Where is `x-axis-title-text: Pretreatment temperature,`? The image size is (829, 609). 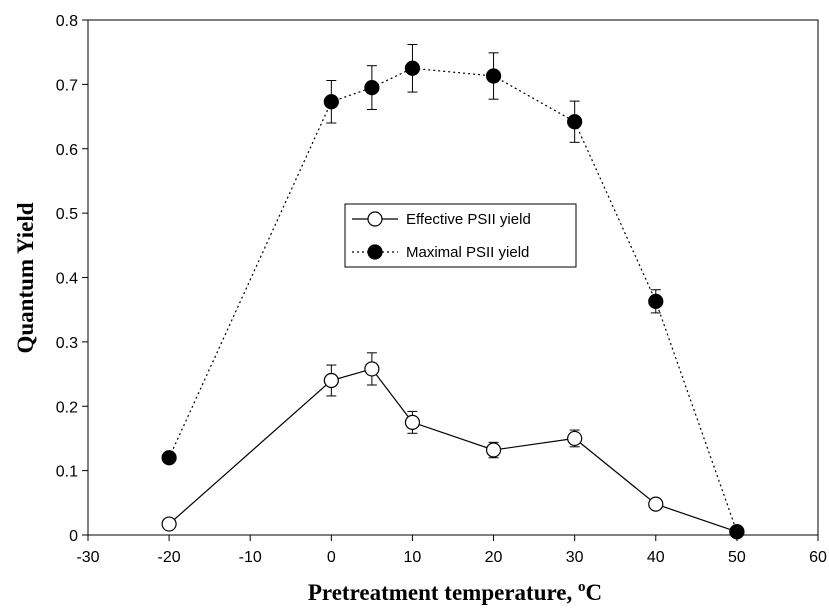 x-axis-title-text: Pretreatment temperature, is located at coordinates (443, 592).